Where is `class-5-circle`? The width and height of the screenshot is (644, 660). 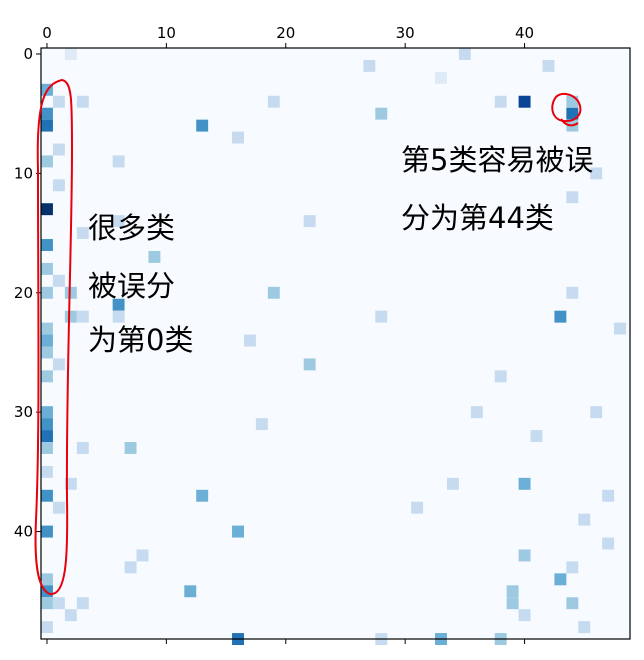
class-5-circle is located at coordinates (566, 109).